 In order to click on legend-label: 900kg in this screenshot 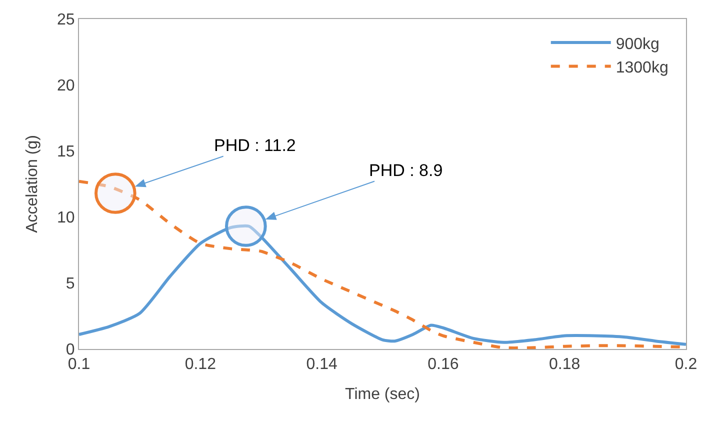, I will do `click(638, 44)`.